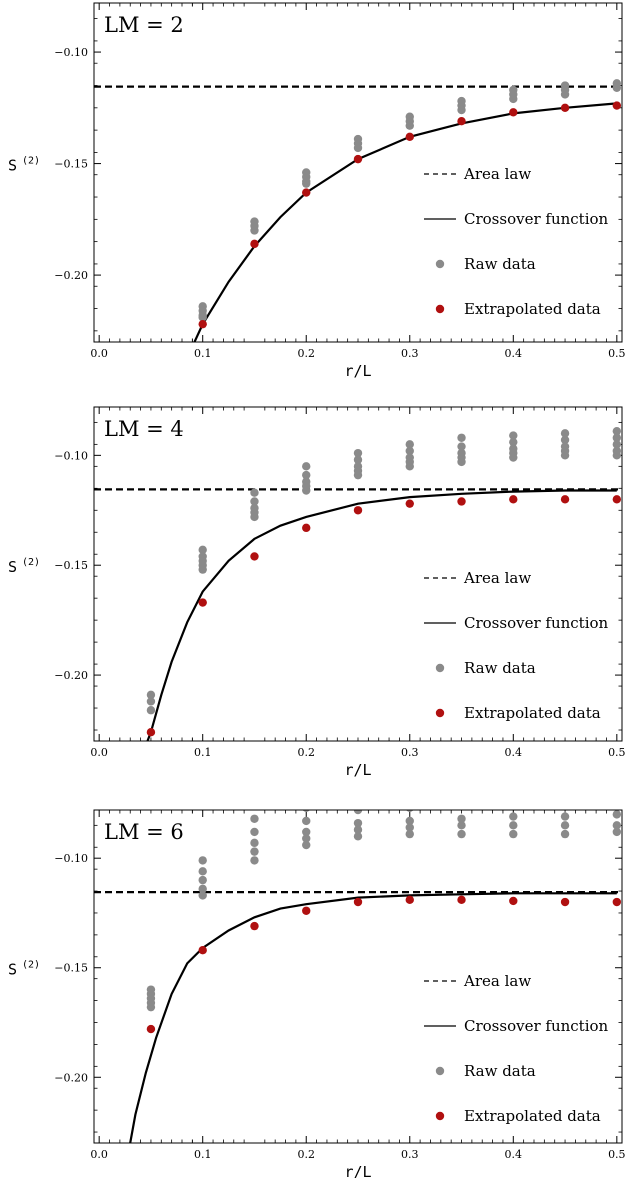 The width and height of the screenshot is (626, 1178). What do you see at coordinates (532, 309) in the screenshot?
I see `legend-extrapolated-label: Extrapolated data` at bounding box center [532, 309].